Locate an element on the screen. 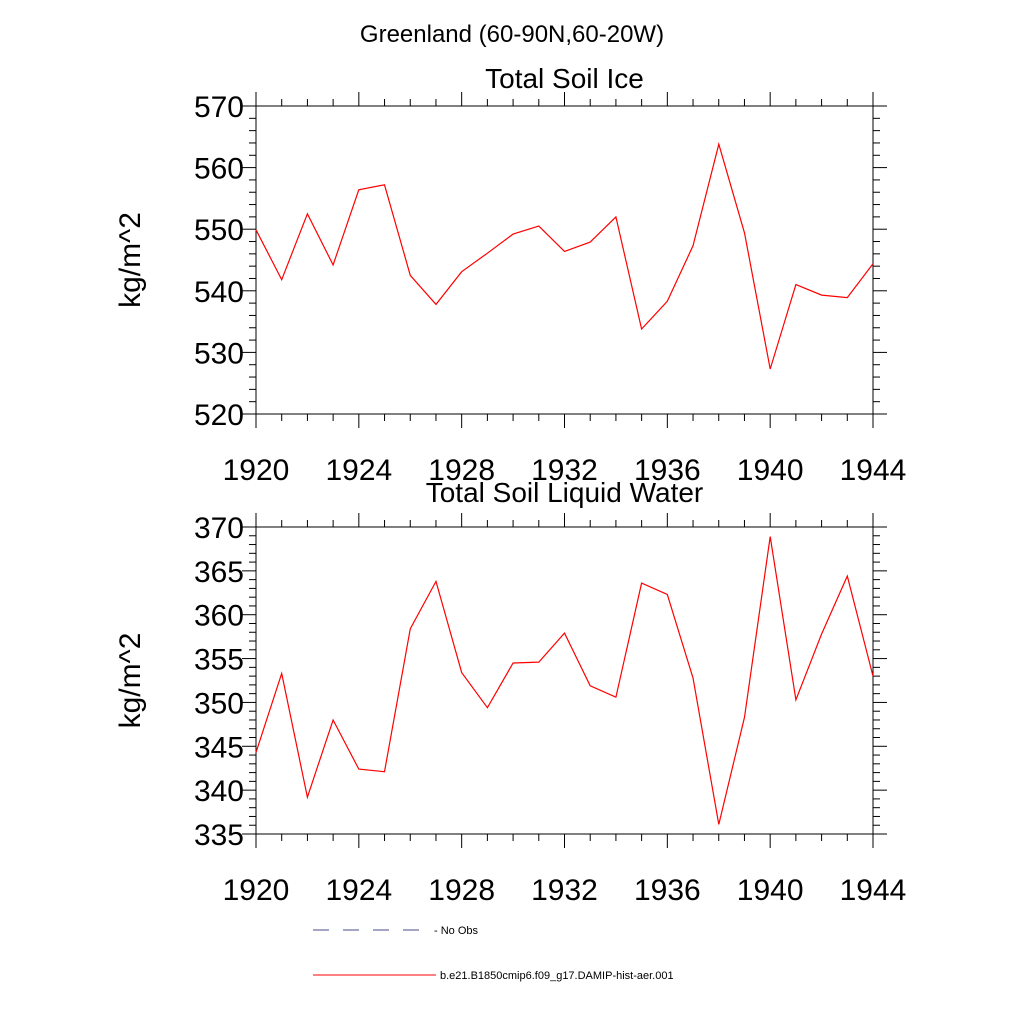 The height and width of the screenshot is (1024, 1024). y-tick-label: 520 is located at coordinates (219, 415).